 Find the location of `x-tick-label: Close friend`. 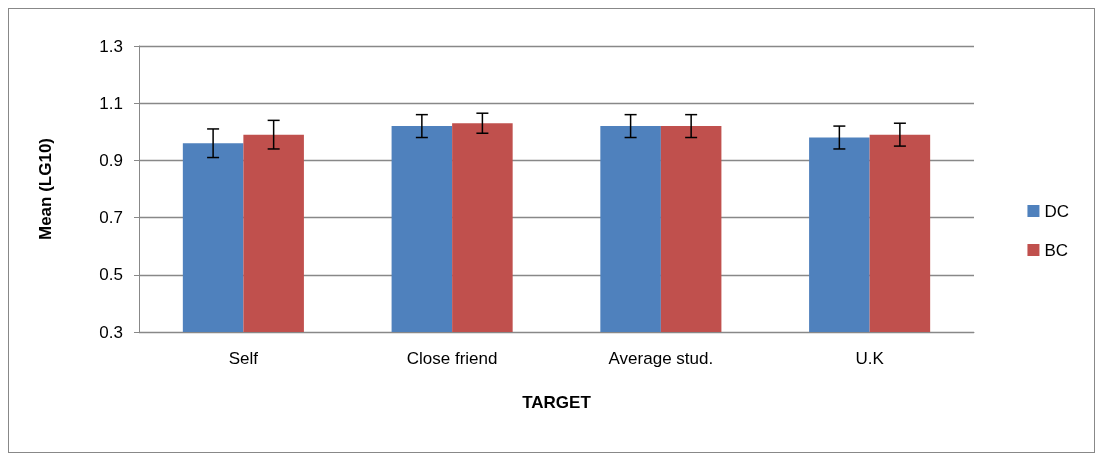

x-tick-label: Close friend is located at coordinates (452, 358).